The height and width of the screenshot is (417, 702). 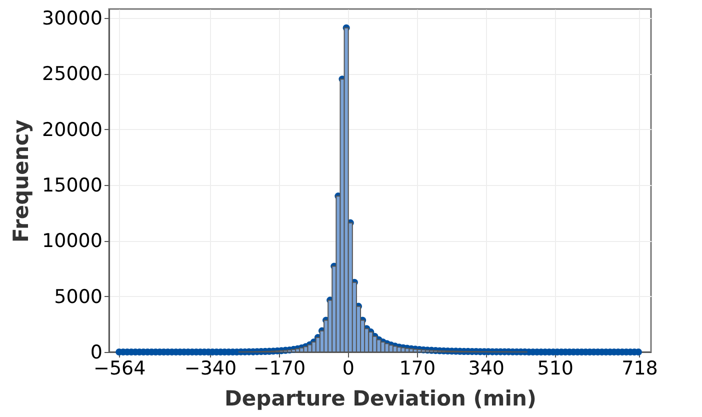 What do you see at coordinates (210, 369) in the screenshot?
I see `x-tick-label: −340` at bounding box center [210, 369].